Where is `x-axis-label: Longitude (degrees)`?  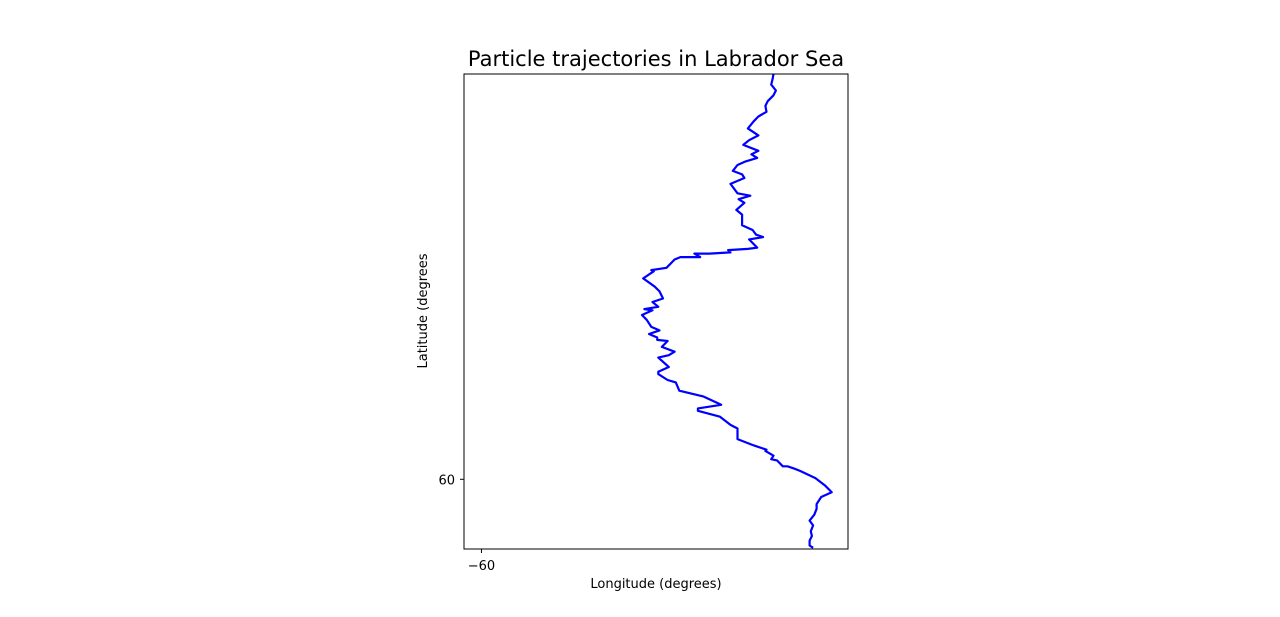 x-axis-label: Longitude (degrees) is located at coordinates (655, 584).